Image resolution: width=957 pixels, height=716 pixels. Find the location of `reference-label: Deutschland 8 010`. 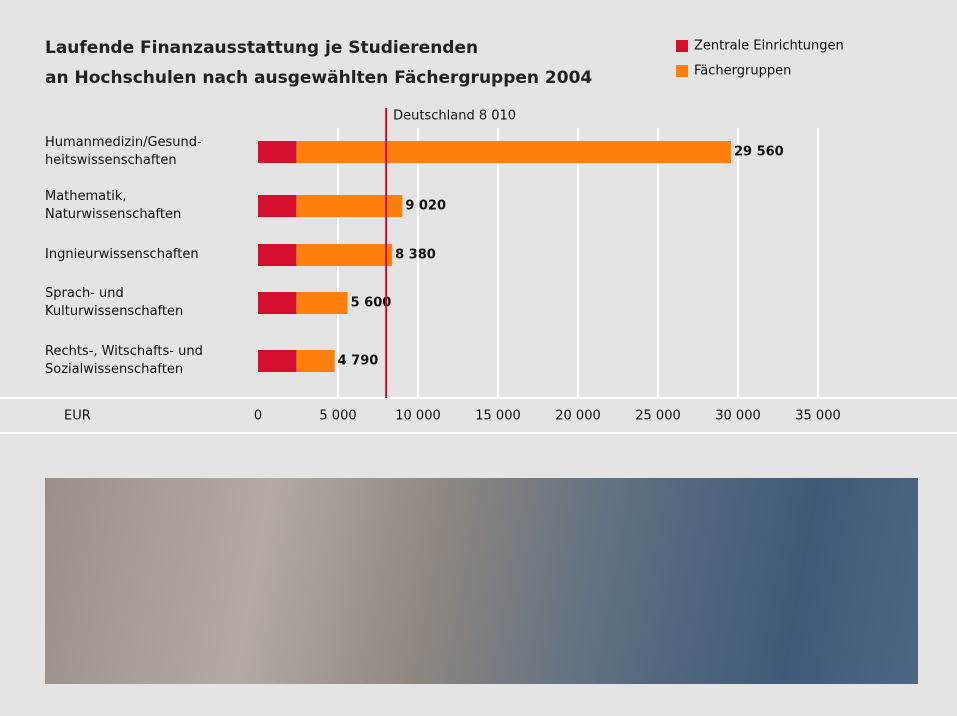

reference-label: Deutschland 8 010 is located at coordinates (454, 116).